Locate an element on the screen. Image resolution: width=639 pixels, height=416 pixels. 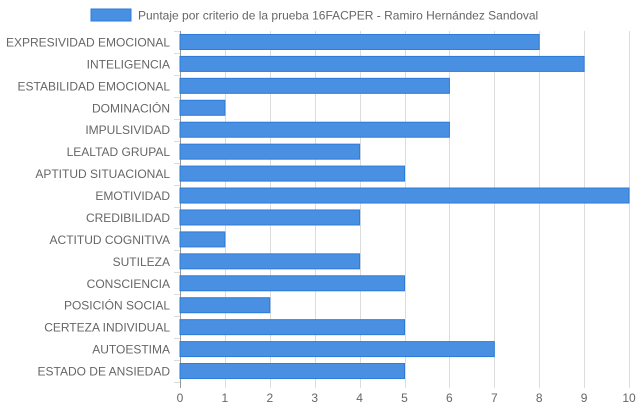
x-axis-tick-labels: 0 1 2 3 4 5 6 7 8 9 10 is located at coordinates (406, 398).